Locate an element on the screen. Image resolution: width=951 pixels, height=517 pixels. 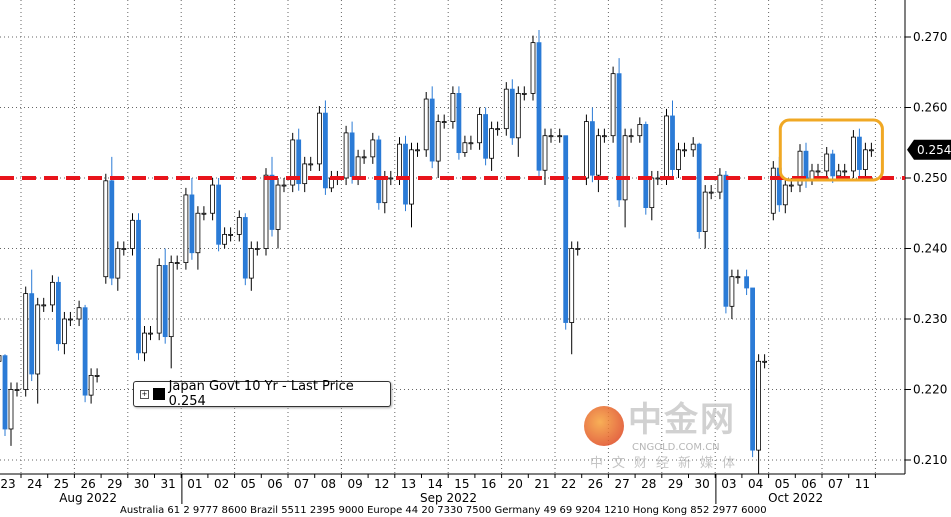
expand-icon: + is located at coordinates (144, 394).